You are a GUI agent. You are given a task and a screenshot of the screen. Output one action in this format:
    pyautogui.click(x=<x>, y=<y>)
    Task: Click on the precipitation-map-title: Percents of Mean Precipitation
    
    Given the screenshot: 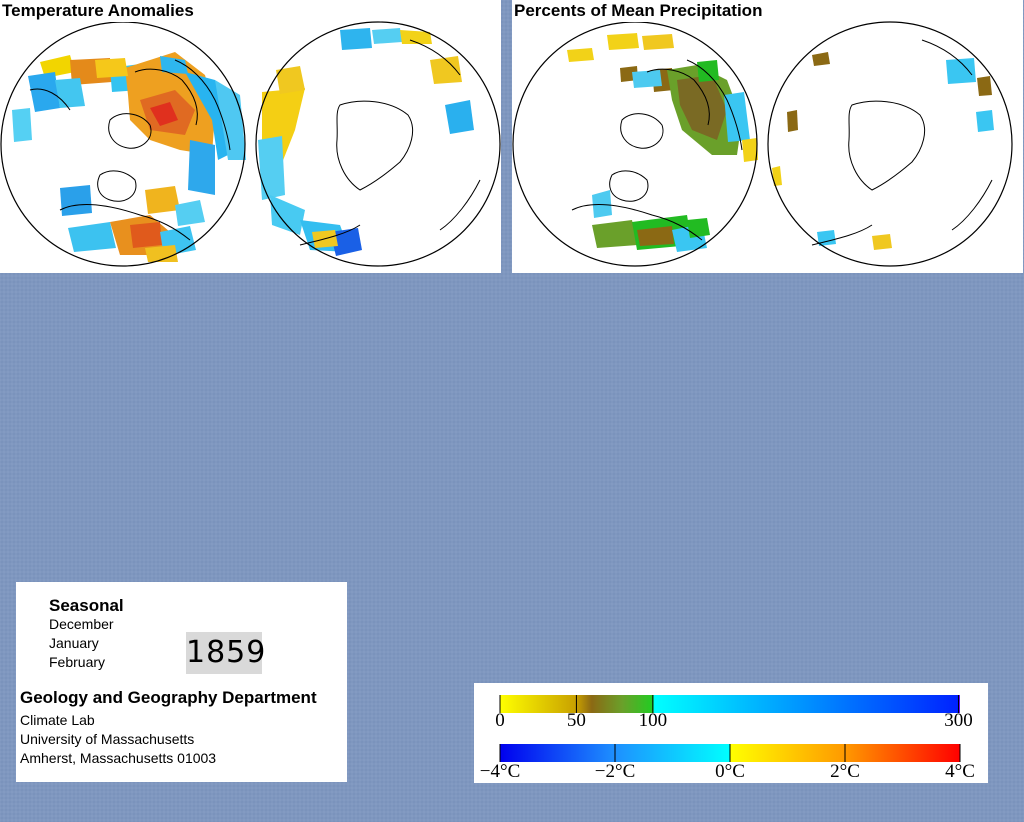 What is the action you would take?
    pyautogui.click(x=638, y=11)
    